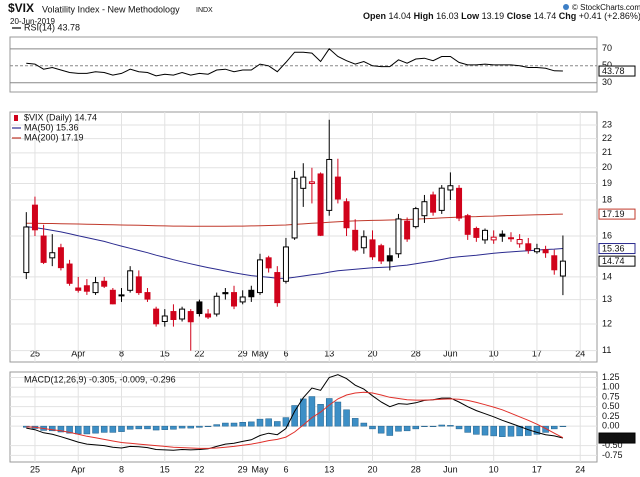  I want to click on x-tick-label: 25, so click(35, 469).